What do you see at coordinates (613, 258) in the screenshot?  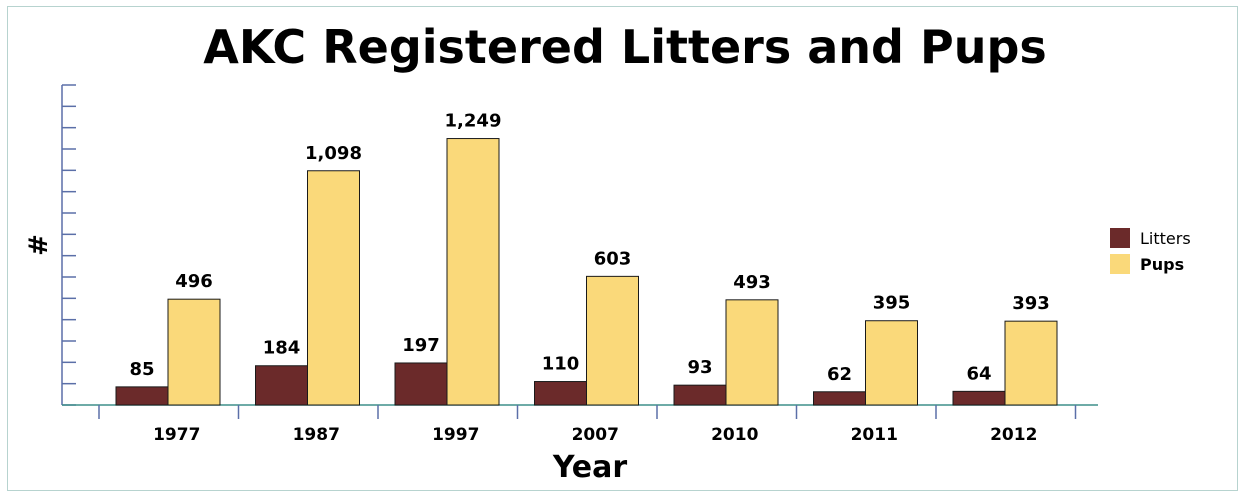 I see `data-label-pups: 603` at bounding box center [613, 258].